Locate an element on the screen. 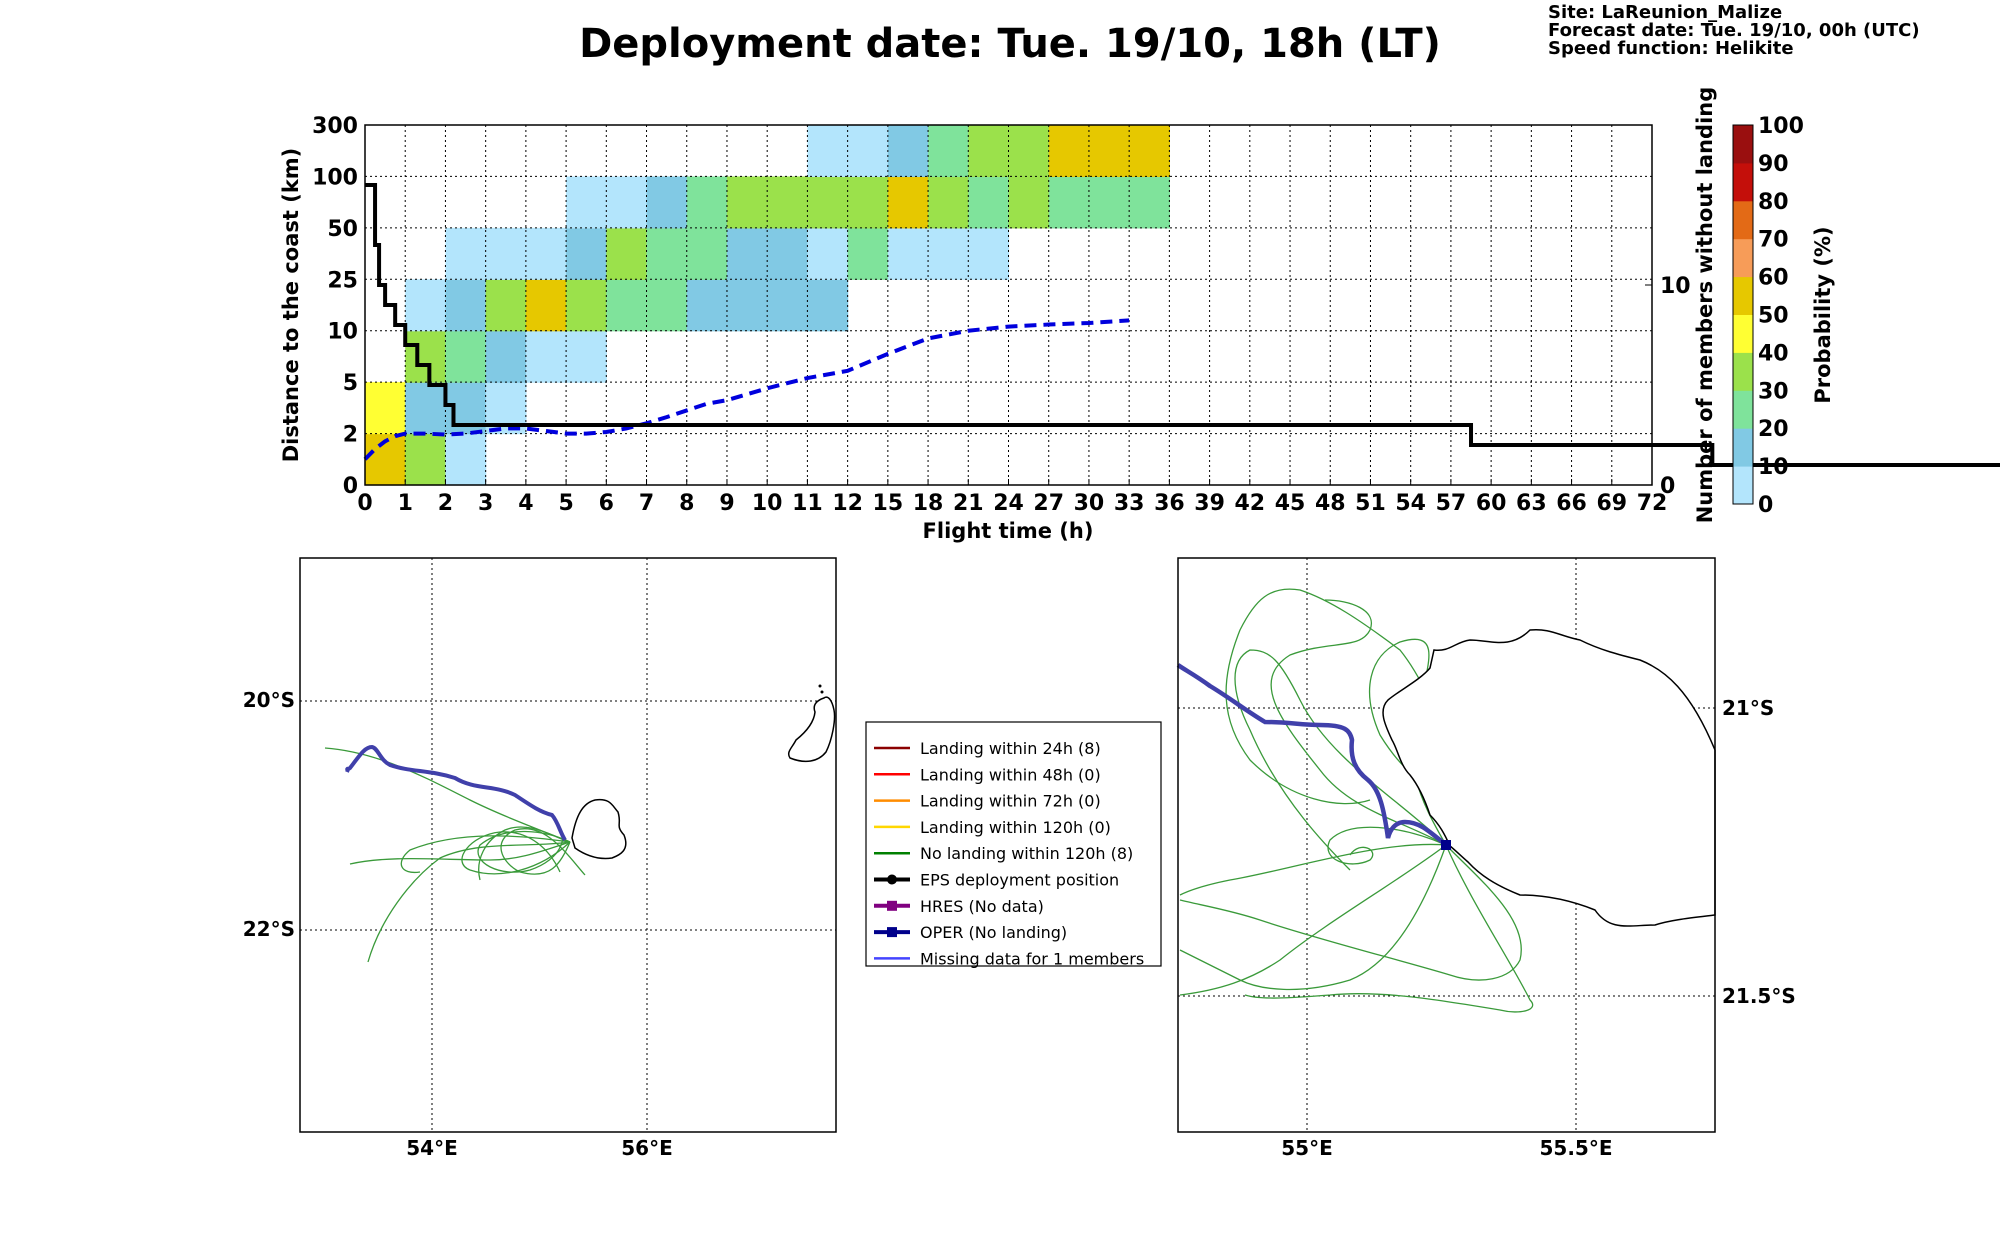 This screenshot has height=1250, width=2000. x-tick-label: 8 is located at coordinates (686, 503).